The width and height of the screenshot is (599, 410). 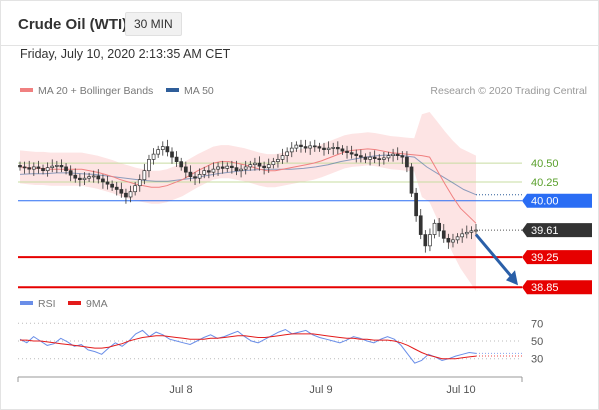 What do you see at coordinates (125, 54) in the screenshot?
I see `chart-datetime: Friday, July 10, 2020 2:13:35 AM CET` at bounding box center [125, 54].